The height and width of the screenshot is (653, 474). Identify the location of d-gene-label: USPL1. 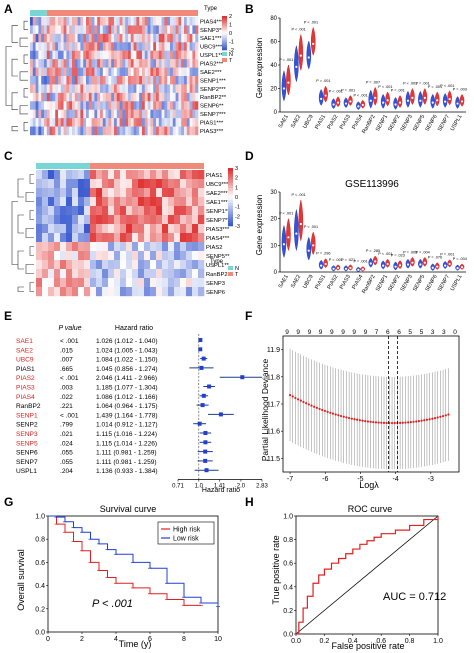
(457, 283).